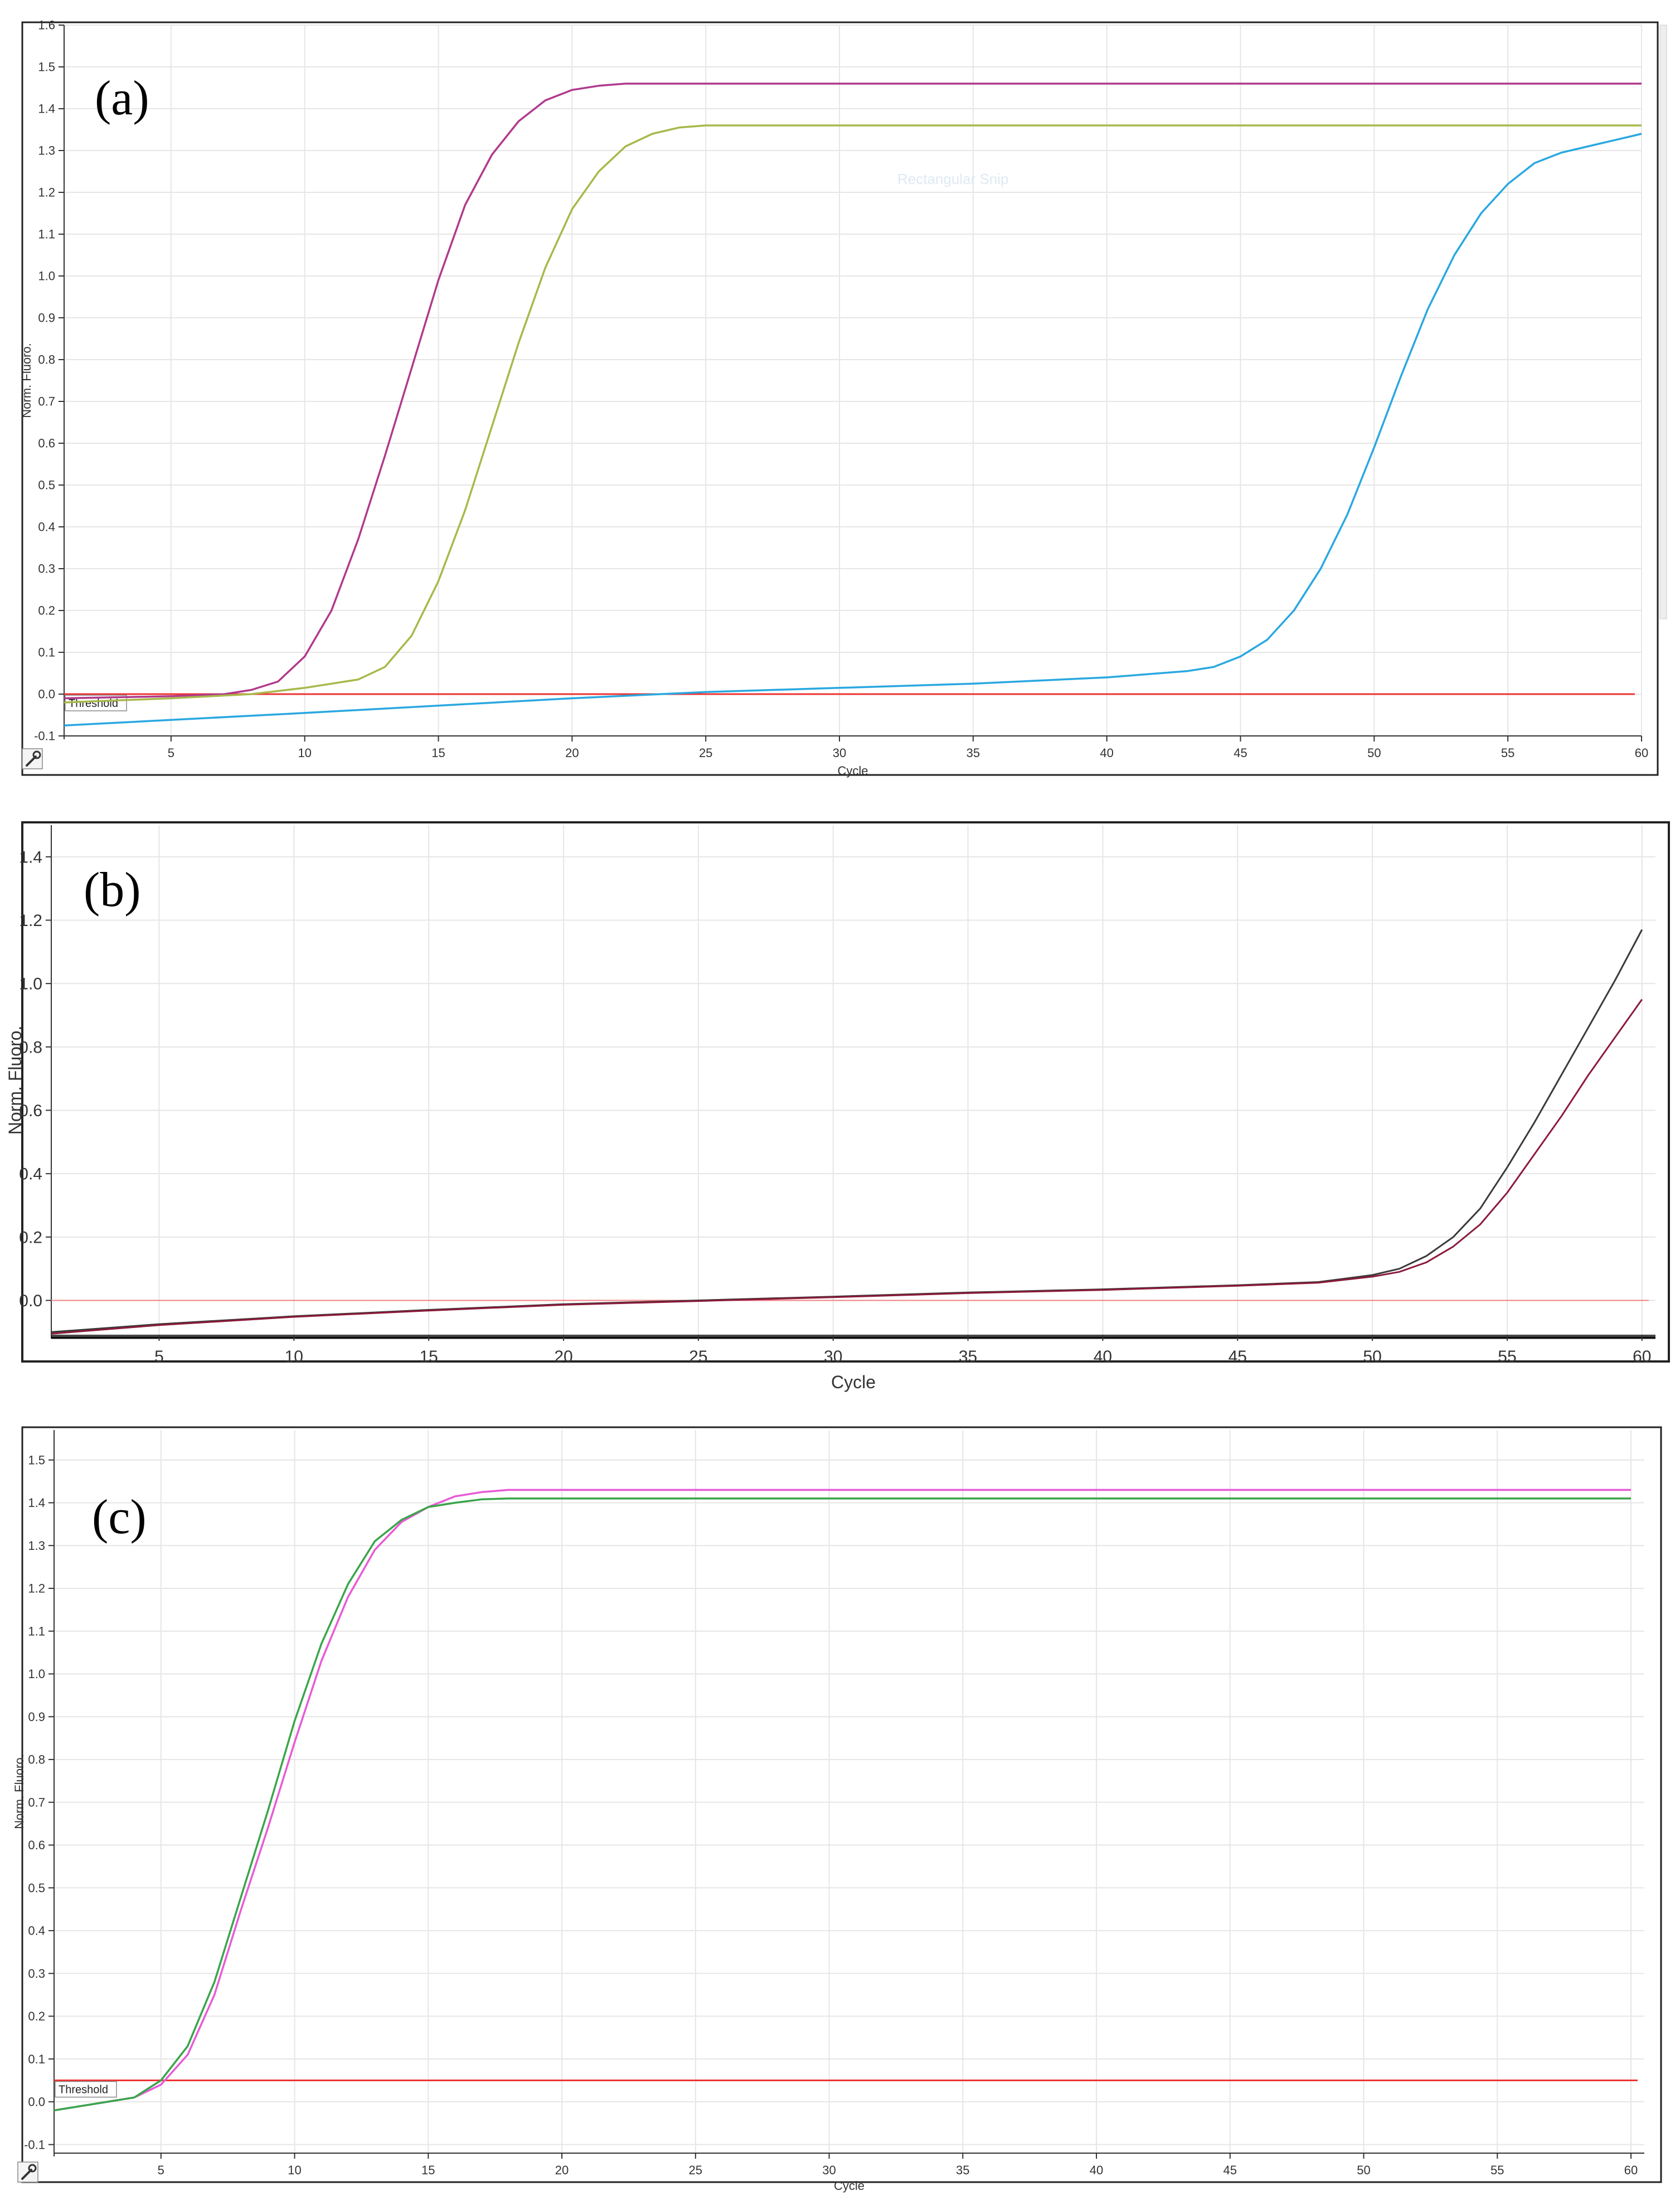  Describe the element at coordinates (46, 25) in the screenshot. I see `y-tick-label: 1.6` at that location.